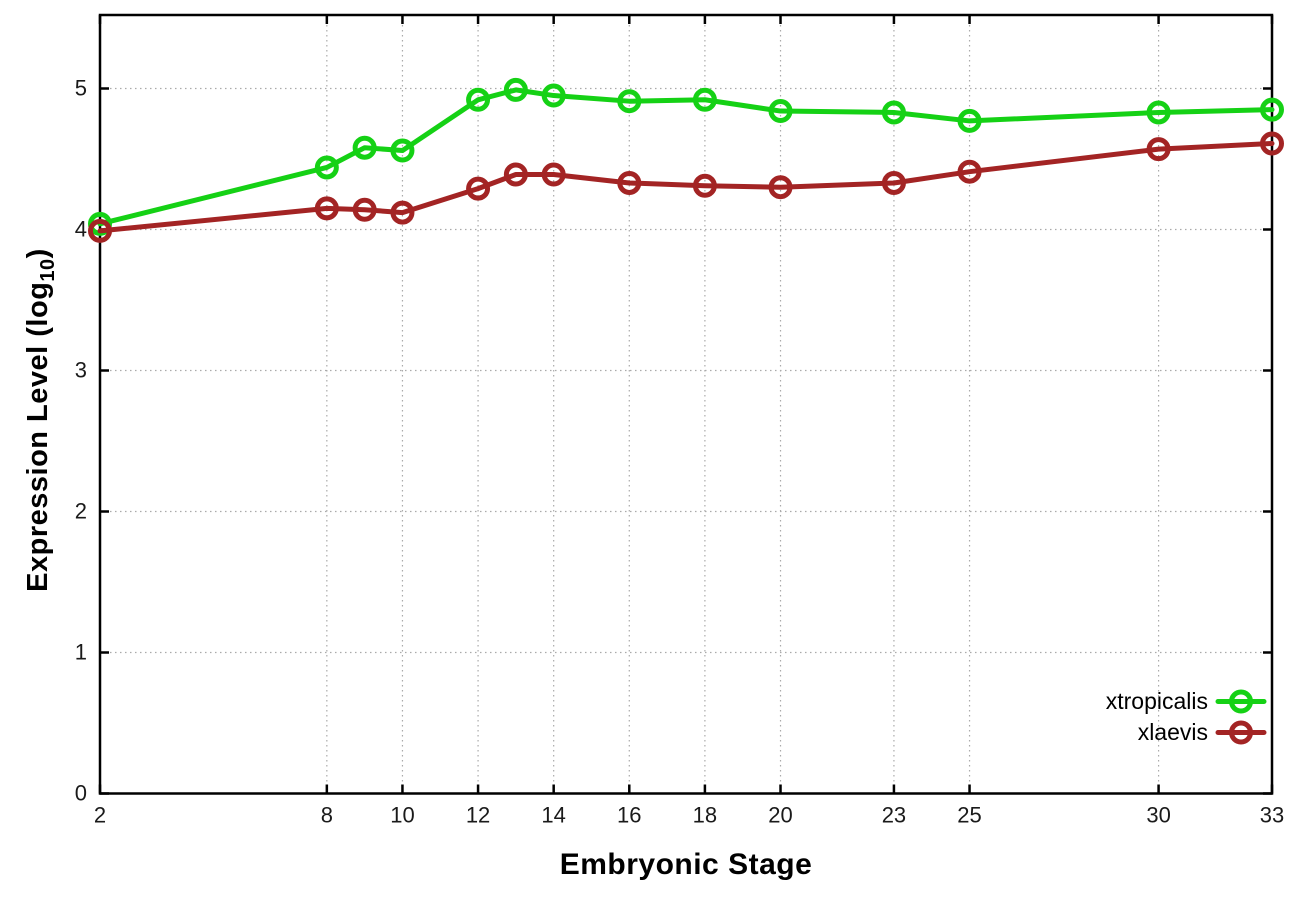 This screenshot has height=907, width=1296. I want to click on y-axis-title-text: Expression Level (log, so click(38, 436).